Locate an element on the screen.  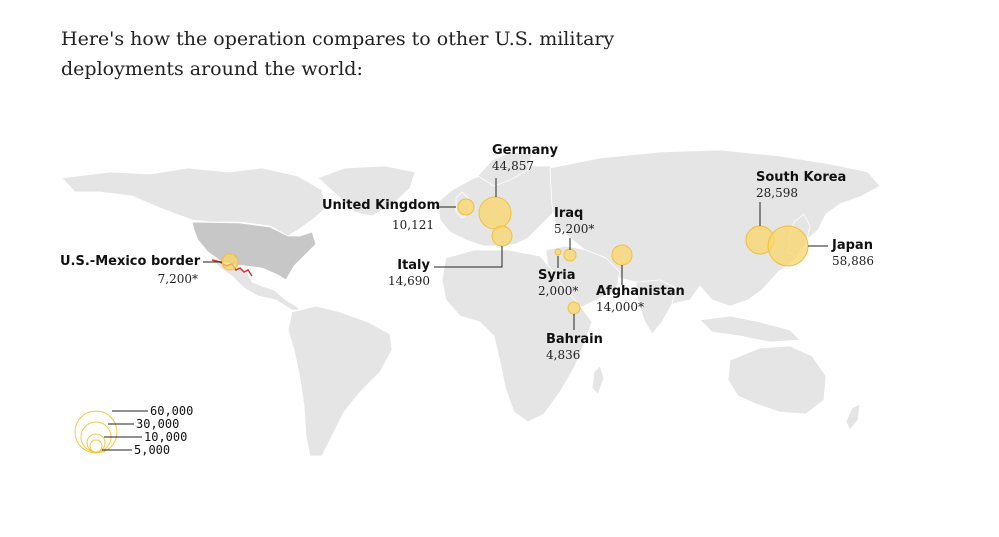
label-south-korea-name: South Korea is located at coordinates (801, 177).